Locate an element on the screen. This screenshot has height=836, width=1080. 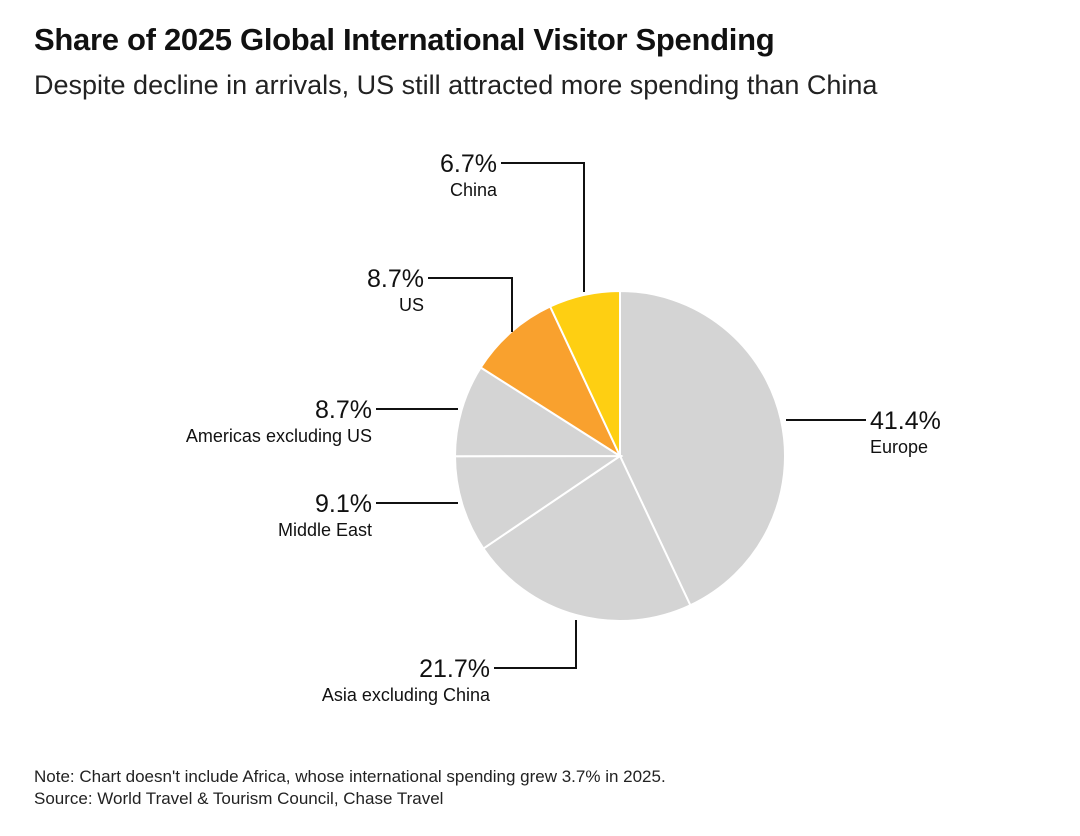
value-label-asia-excluding-china: 21.7% is located at coordinates (454, 669).